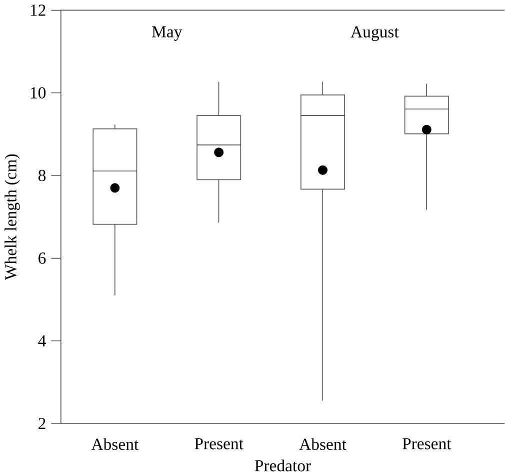 This screenshot has width=505, height=476. I want to click on y-tick-label: 12, so click(38, 10).